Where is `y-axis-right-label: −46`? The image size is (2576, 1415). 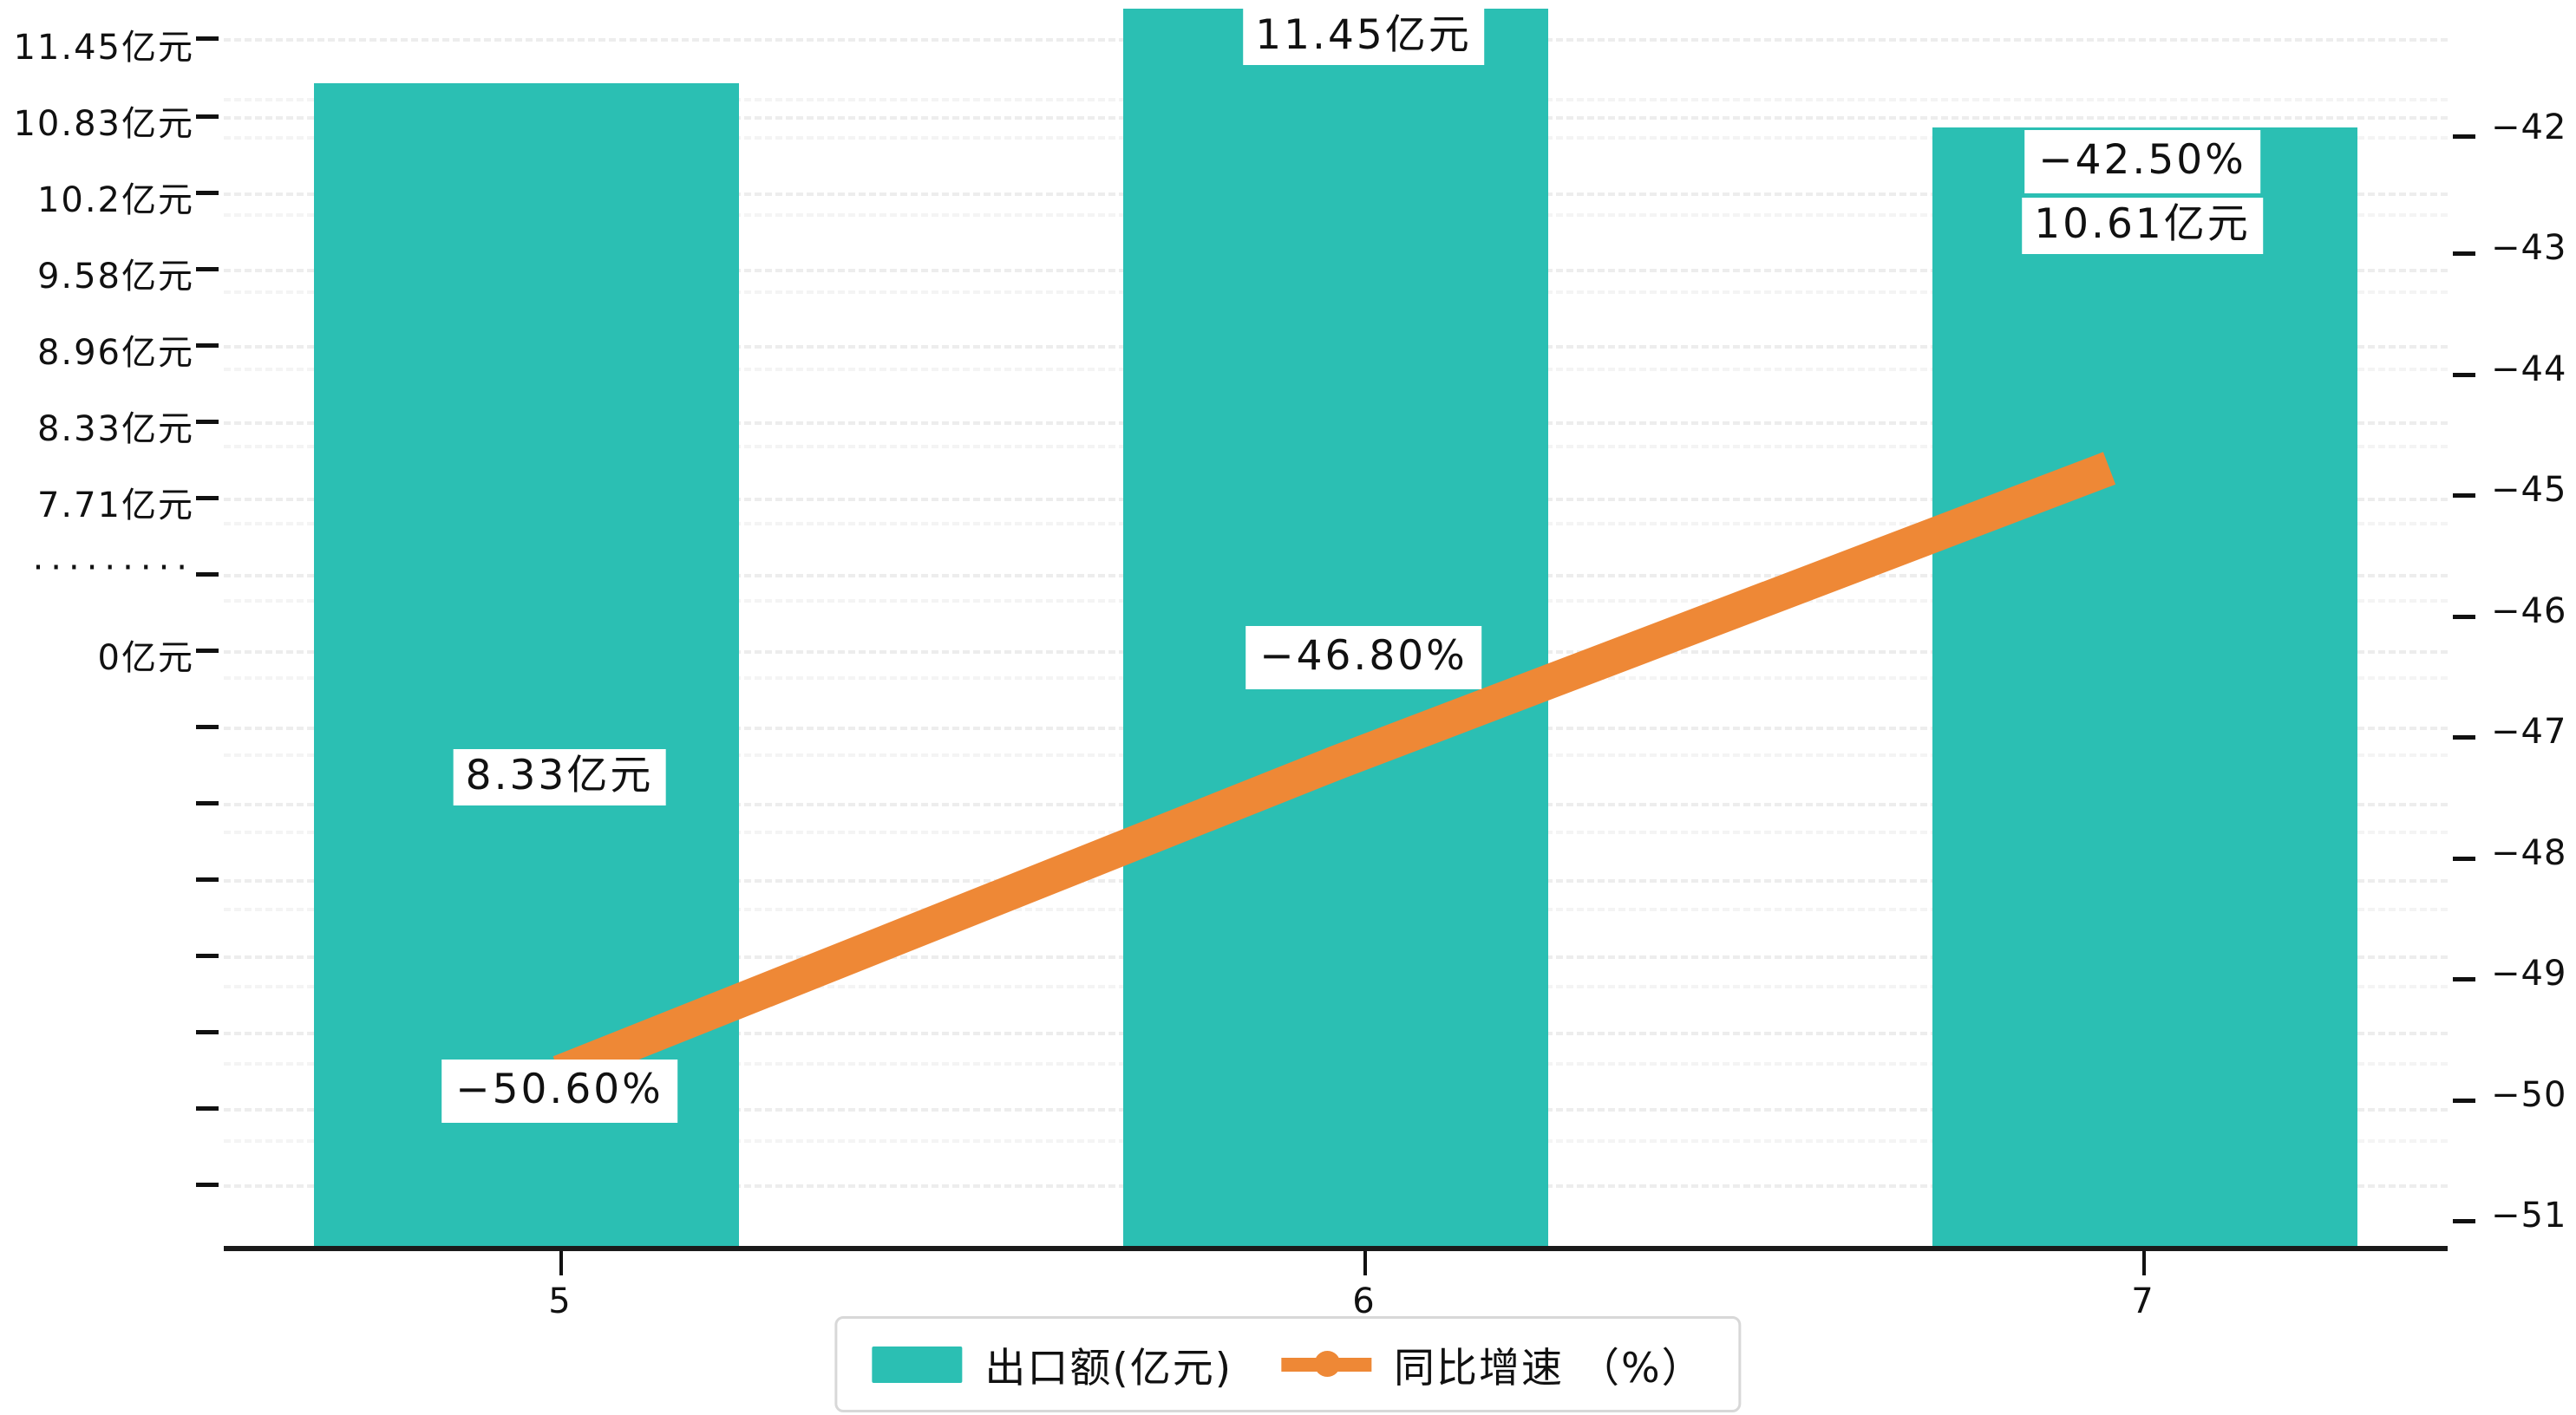
y-axis-right-label: −46 is located at coordinates (2529, 611).